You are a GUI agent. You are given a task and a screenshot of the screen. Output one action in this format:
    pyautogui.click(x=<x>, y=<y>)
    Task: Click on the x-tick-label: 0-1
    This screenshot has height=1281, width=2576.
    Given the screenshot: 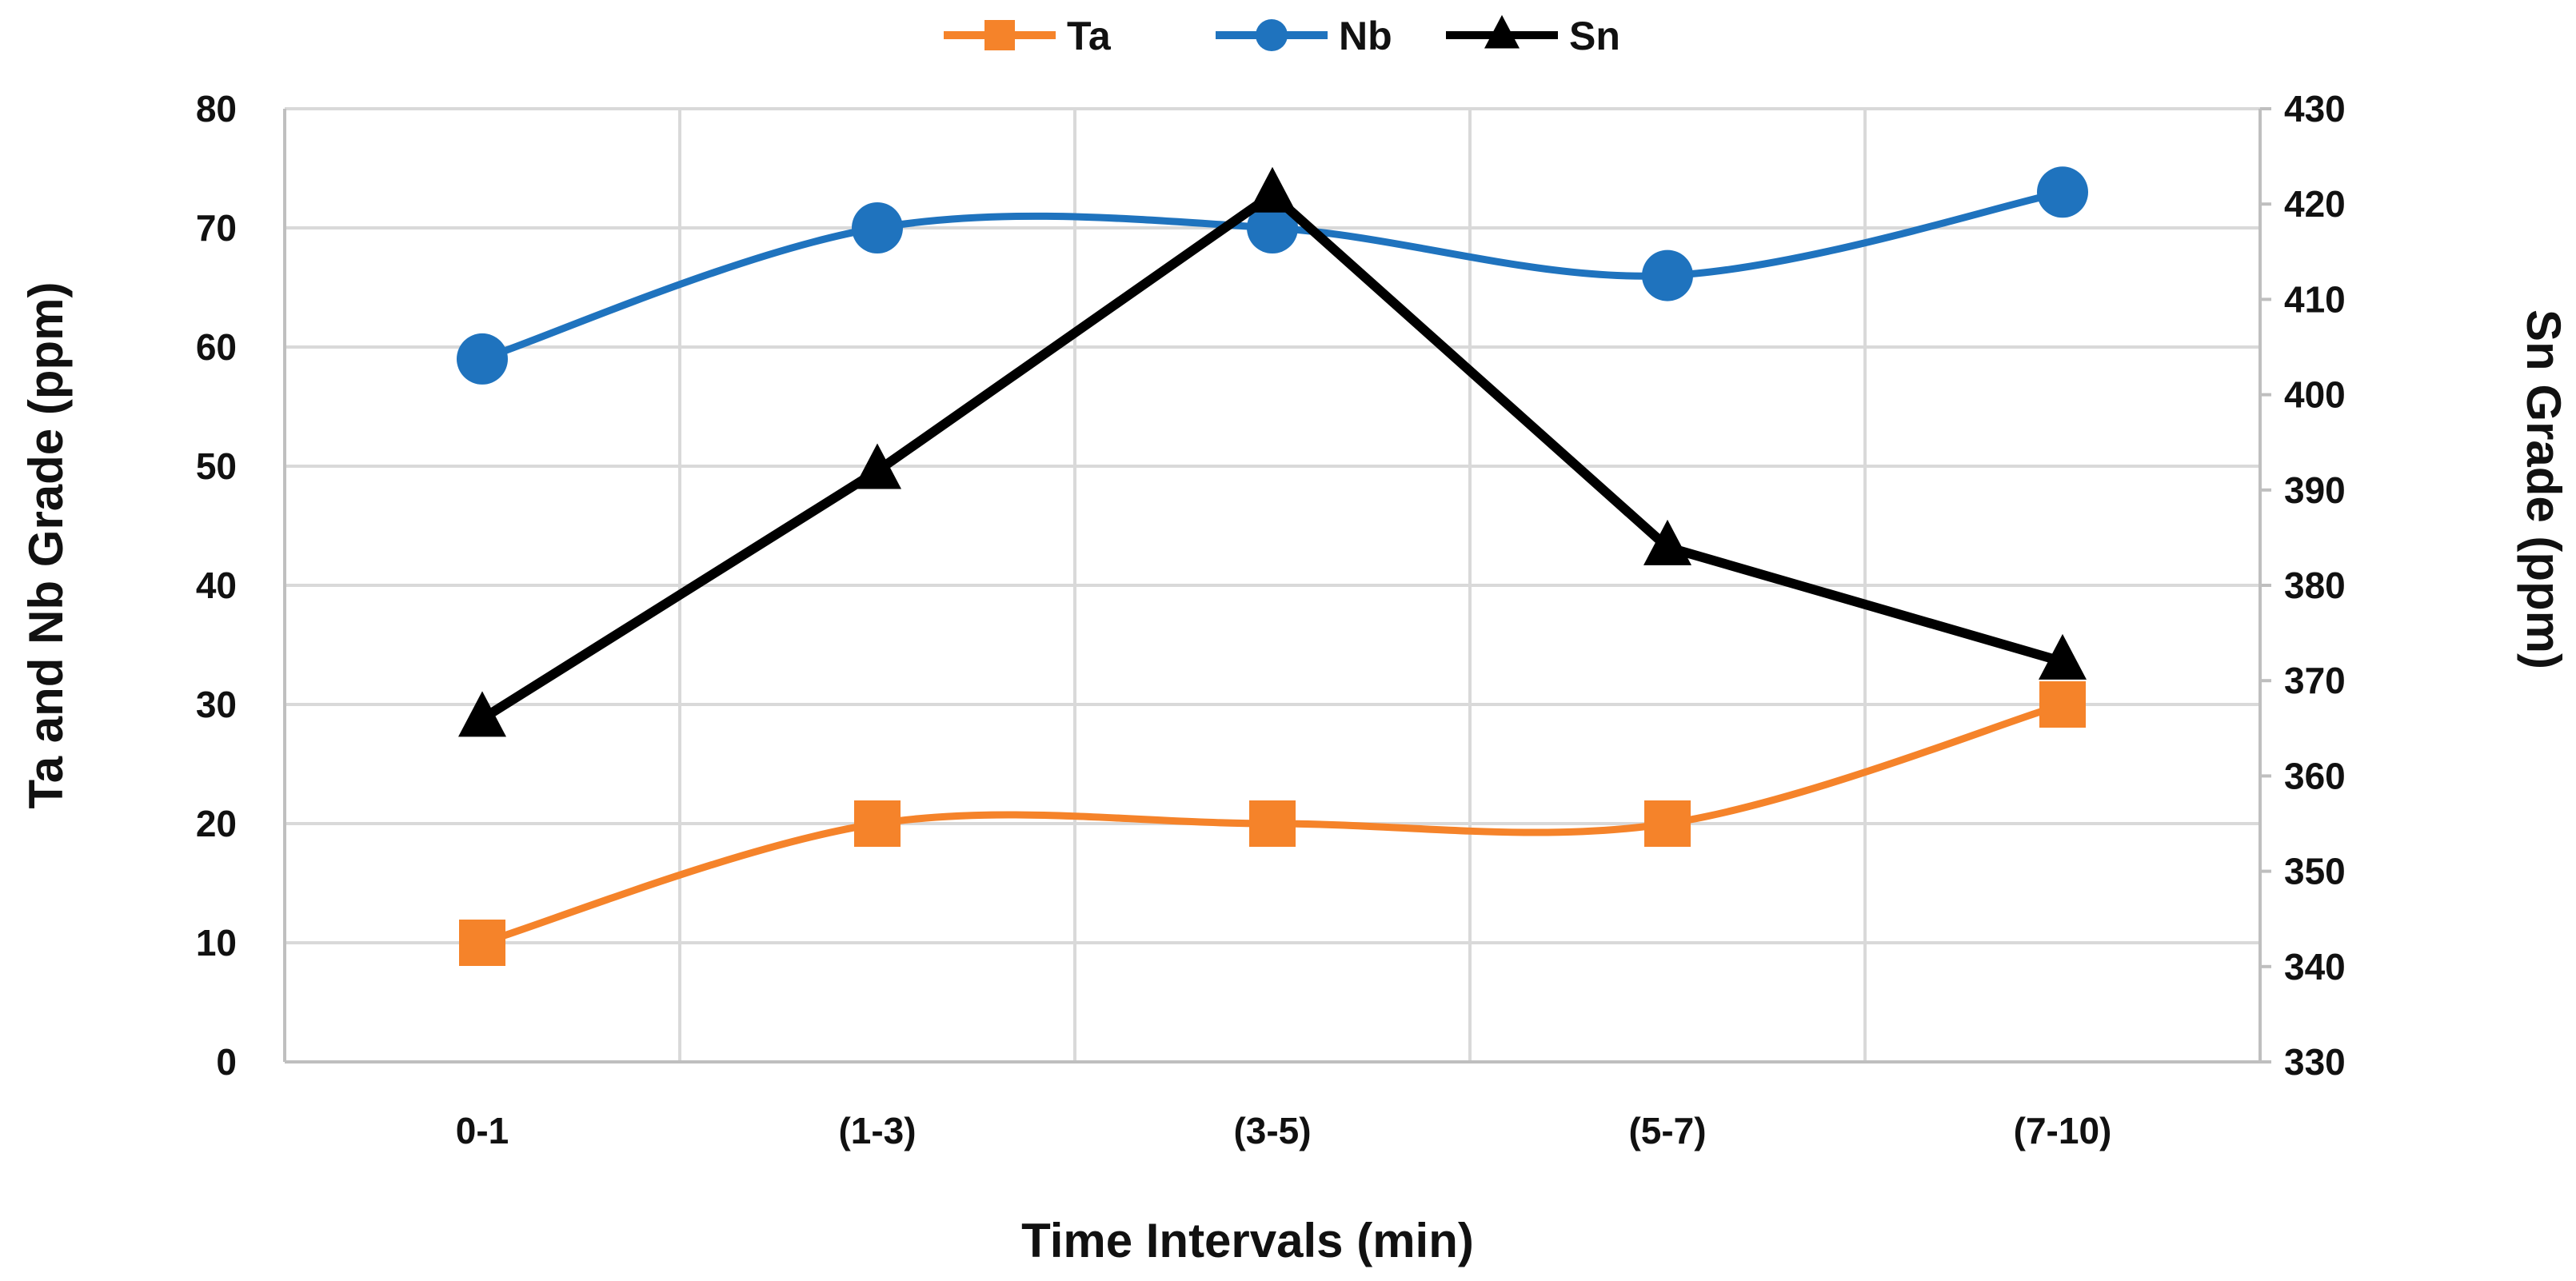 What is the action you would take?
    pyautogui.click(x=482, y=1130)
    